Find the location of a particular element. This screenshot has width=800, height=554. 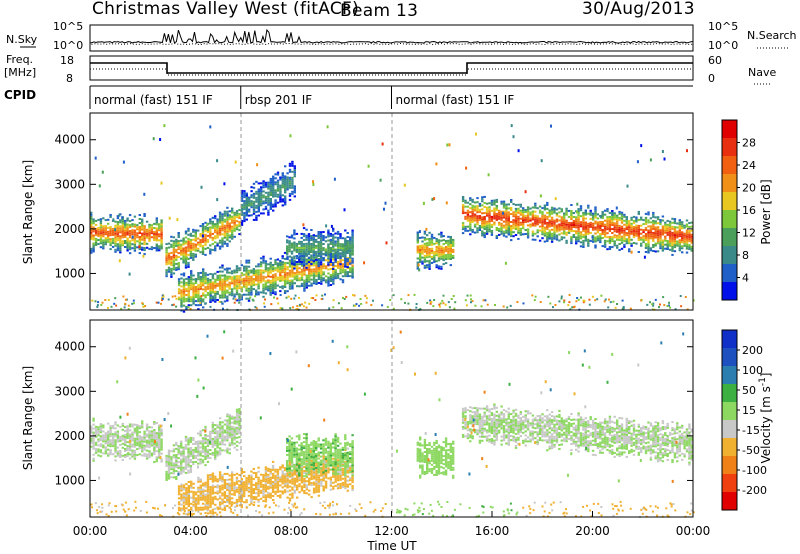

noise-right-tick-top: 10^5 is located at coordinates (723, 26).